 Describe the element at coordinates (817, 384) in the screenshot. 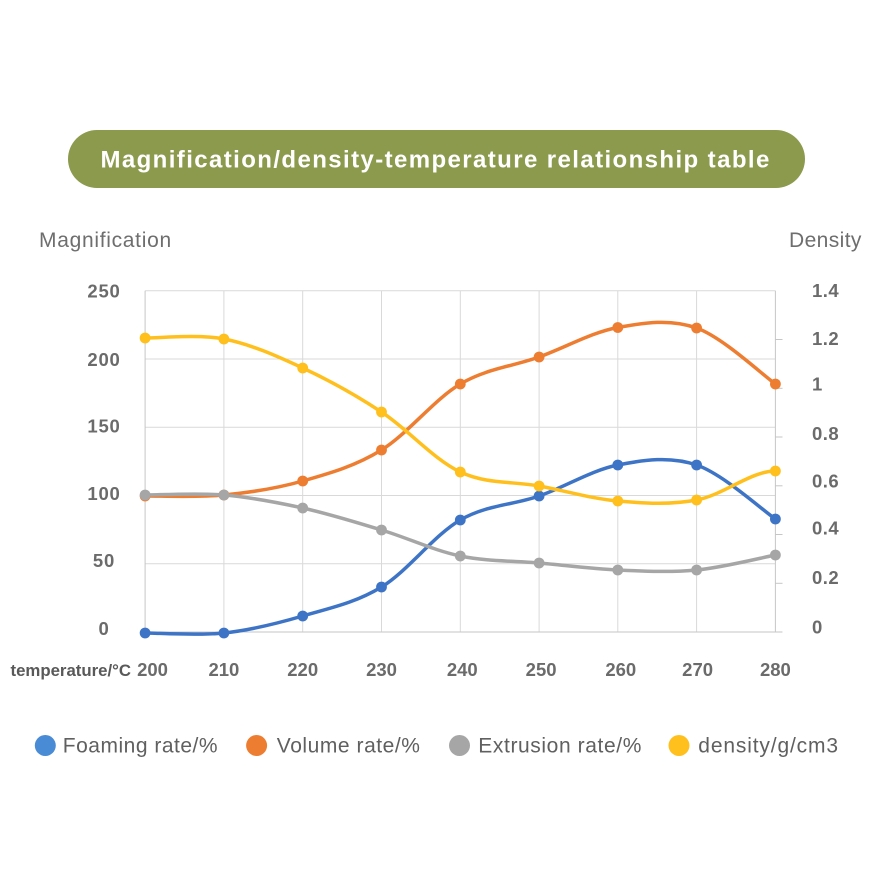

I see `svg-text: 1` at that location.